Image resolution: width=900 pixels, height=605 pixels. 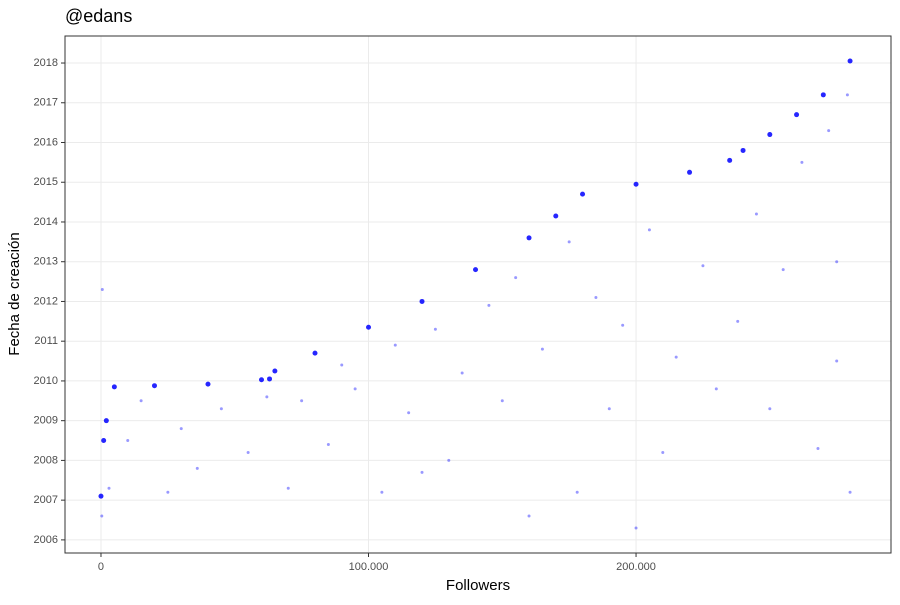 I want to click on y-tick-label: 2014, so click(x=46, y=222).